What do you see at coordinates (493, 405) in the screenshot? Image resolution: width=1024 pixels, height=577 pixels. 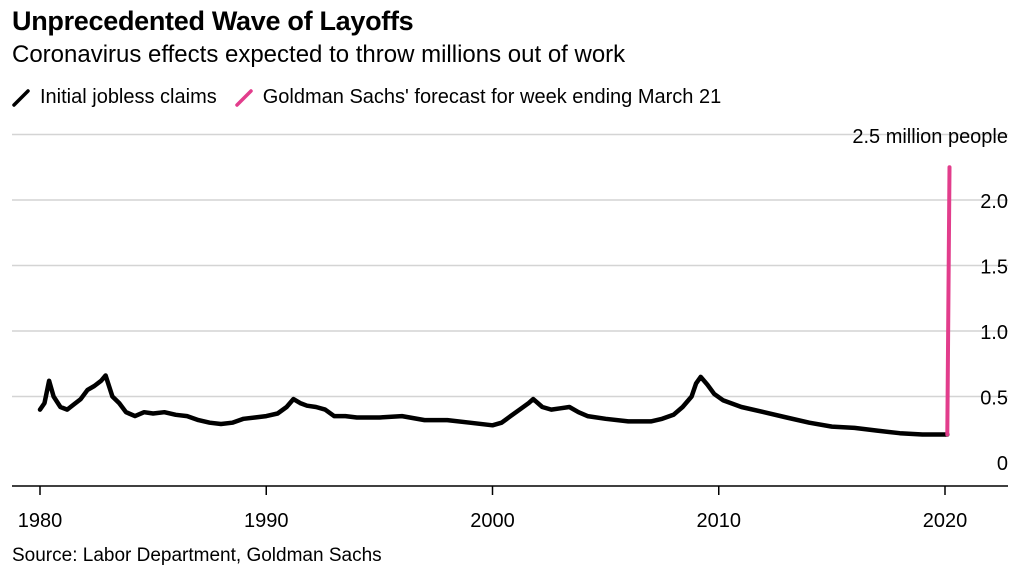 I see `series-line-jobless-claims` at bounding box center [493, 405].